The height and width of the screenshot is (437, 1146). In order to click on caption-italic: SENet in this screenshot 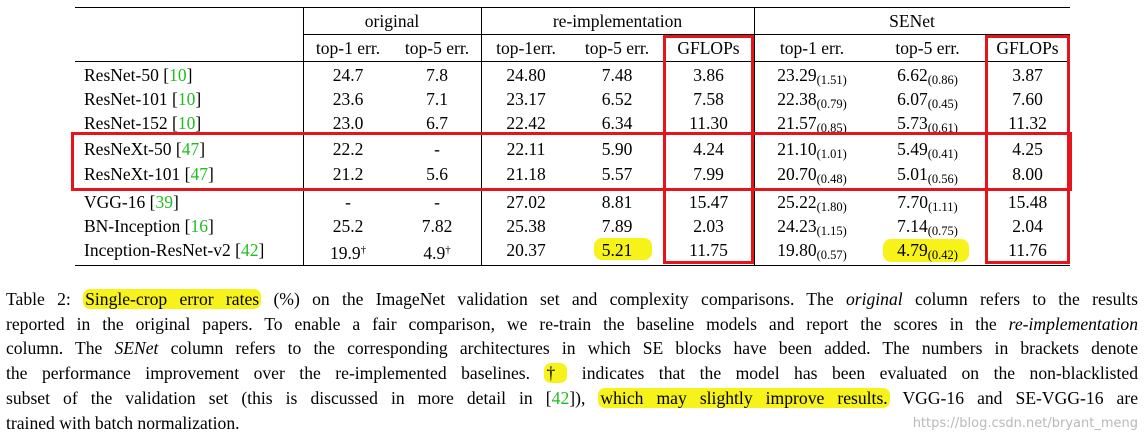, I will do `click(136, 348)`.